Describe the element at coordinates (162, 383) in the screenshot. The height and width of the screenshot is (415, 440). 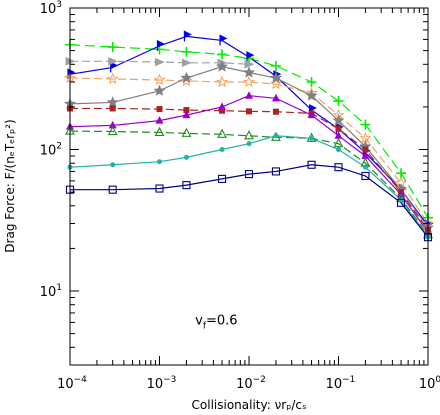
I see `x-tick-label: 10⁻³` at that location.